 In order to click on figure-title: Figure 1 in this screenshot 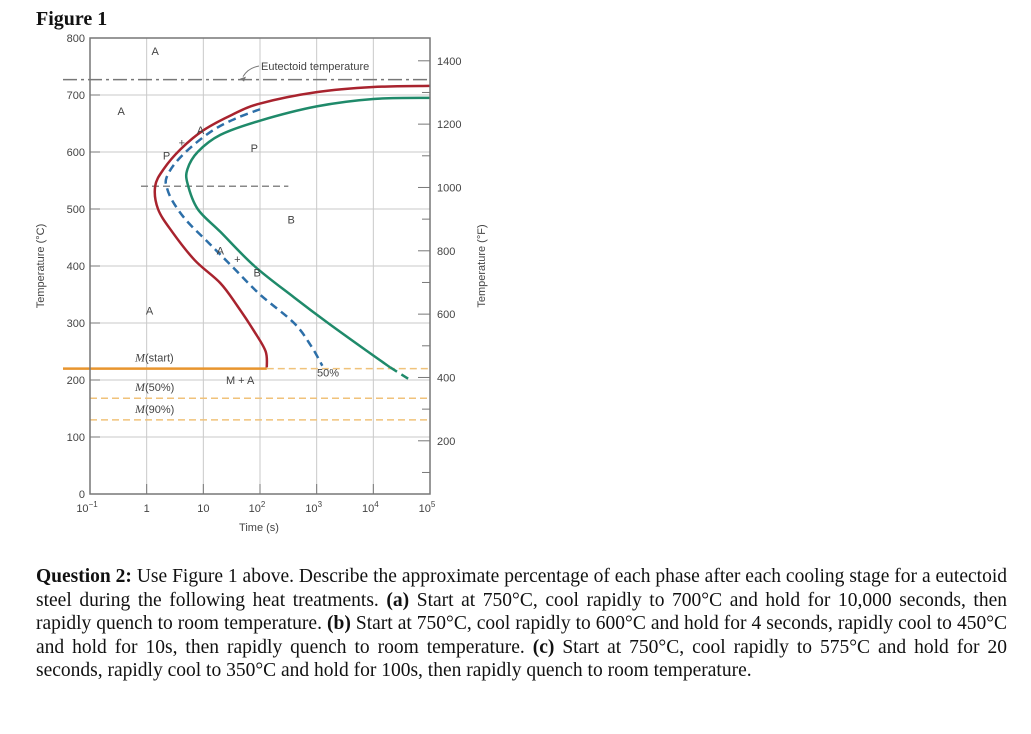, I will do `click(72, 19)`.